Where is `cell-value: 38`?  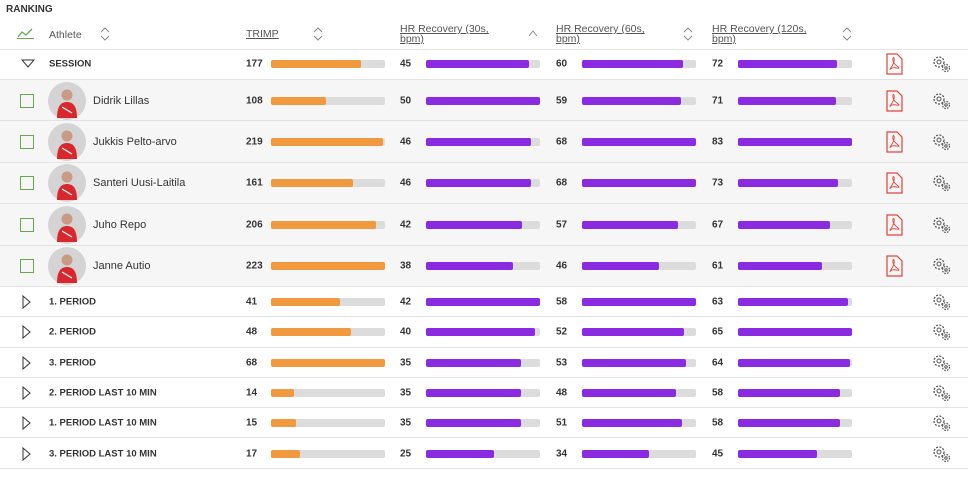
cell-value: 38 is located at coordinates (406, 266).